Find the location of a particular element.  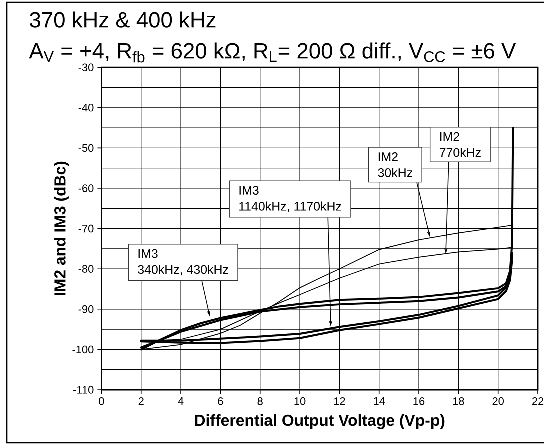

x-tick-label: 18 is located at coordinates (458, 402).